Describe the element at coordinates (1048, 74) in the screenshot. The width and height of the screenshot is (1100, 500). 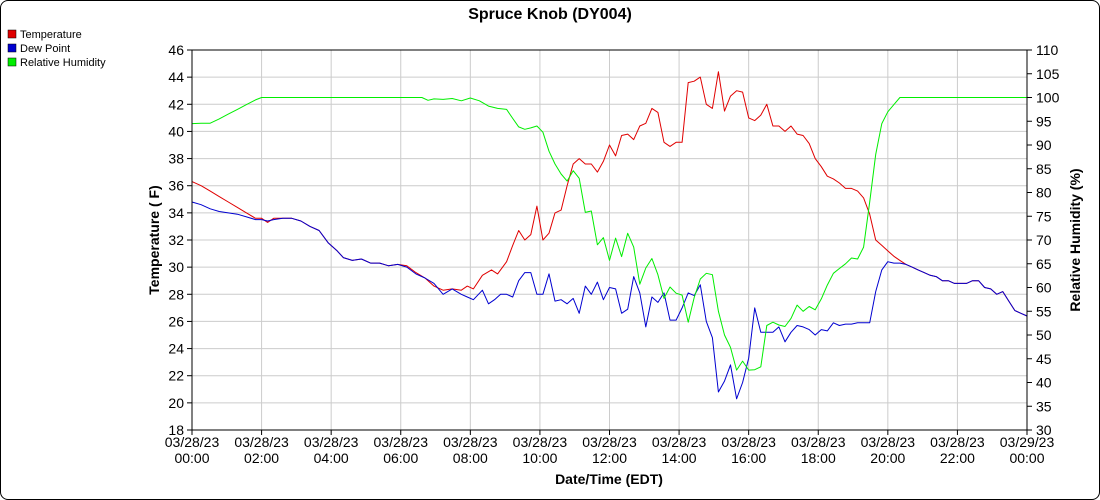
I see `y2-tick-label: 105` at that location.